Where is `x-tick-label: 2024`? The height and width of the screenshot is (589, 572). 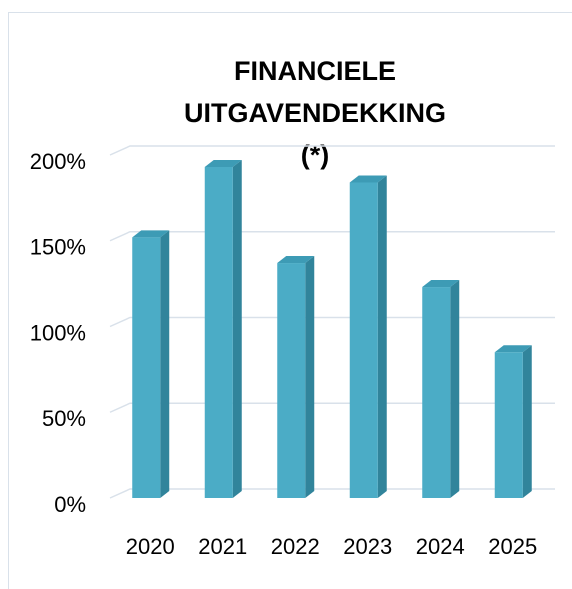
x-tick-label: 2024 is located at coordinates (440, 546).